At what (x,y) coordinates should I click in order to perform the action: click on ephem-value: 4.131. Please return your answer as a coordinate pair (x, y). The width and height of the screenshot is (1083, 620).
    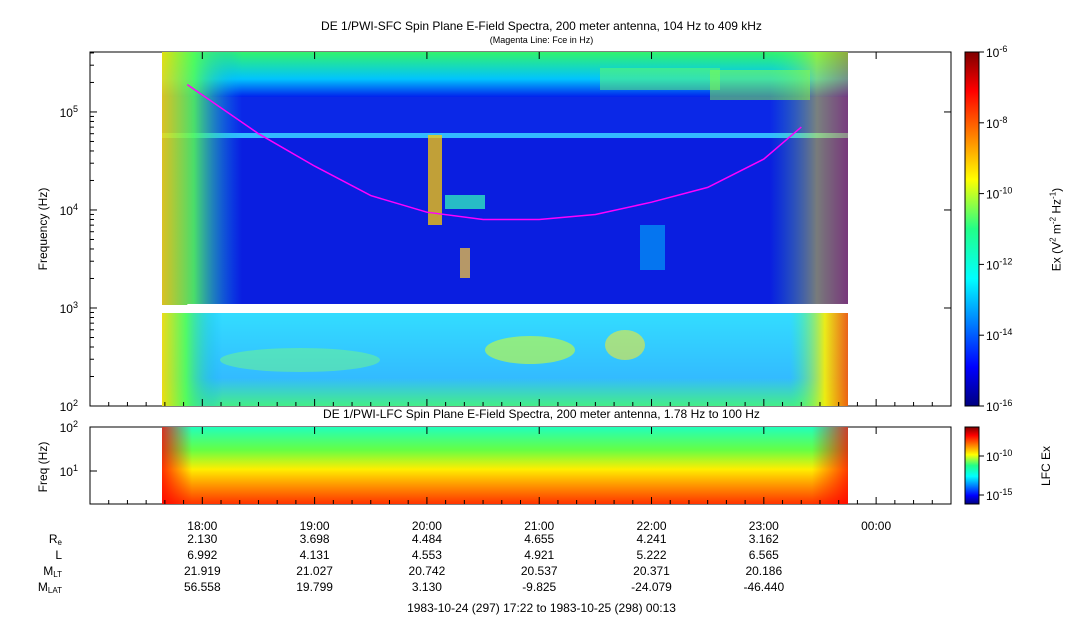
    Looking at the image, I should click on (314, 555).